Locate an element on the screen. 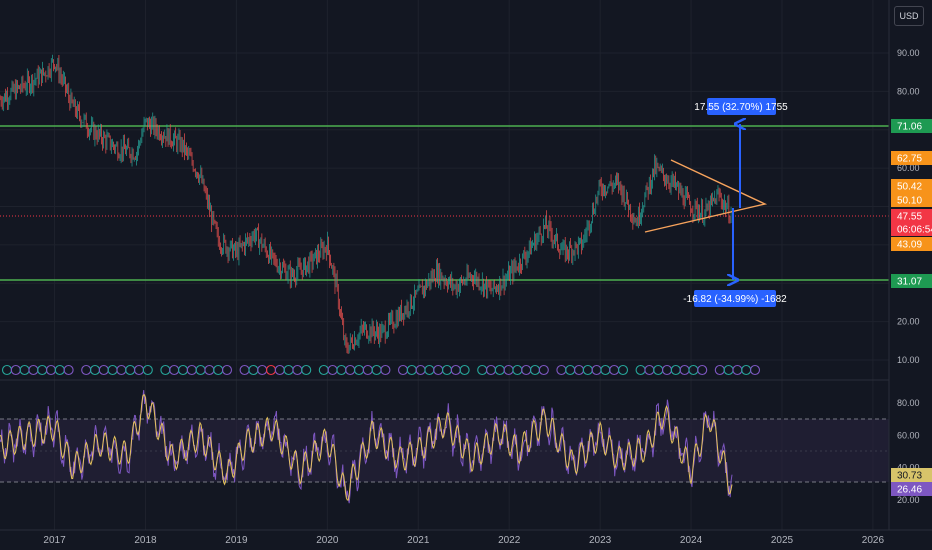 The width and height of the screenshot is (932, 550). price-pill-text: 47.55 is located at coordinates (909, 217).